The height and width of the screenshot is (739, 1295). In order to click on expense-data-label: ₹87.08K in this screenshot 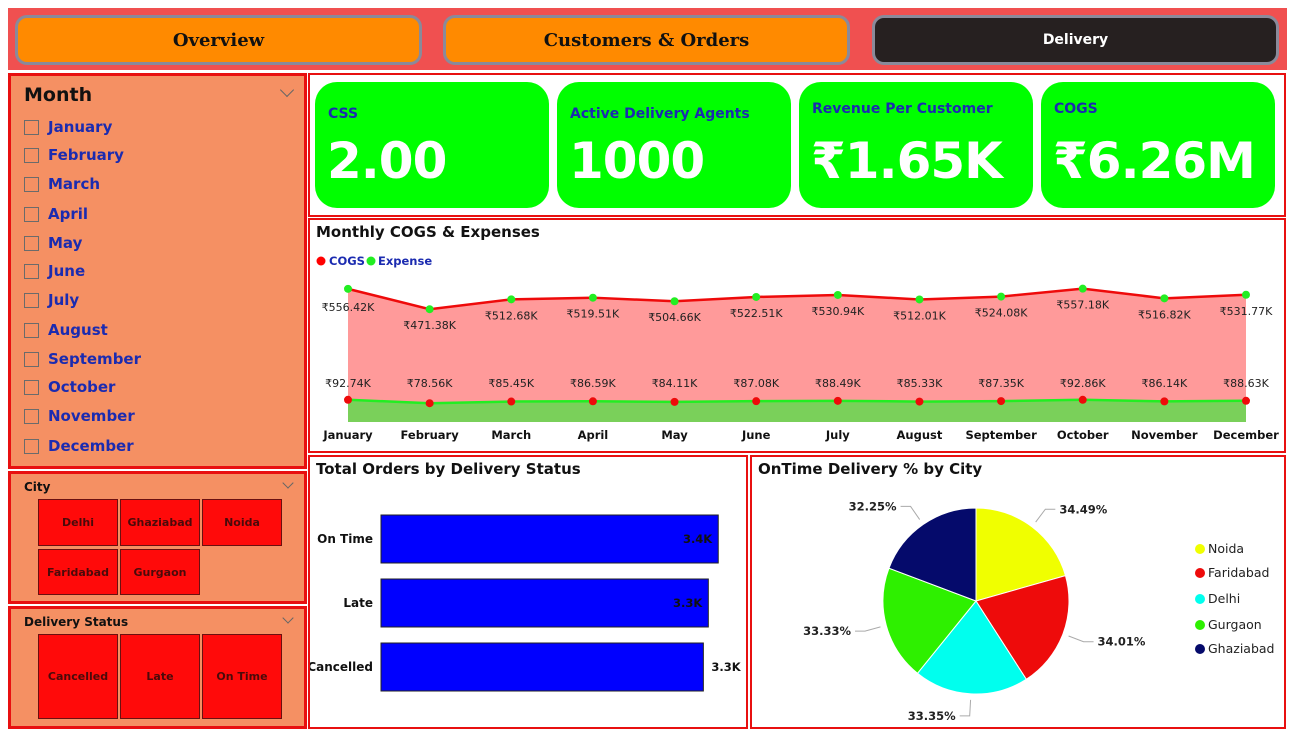, I will do `click(756, 383)`.